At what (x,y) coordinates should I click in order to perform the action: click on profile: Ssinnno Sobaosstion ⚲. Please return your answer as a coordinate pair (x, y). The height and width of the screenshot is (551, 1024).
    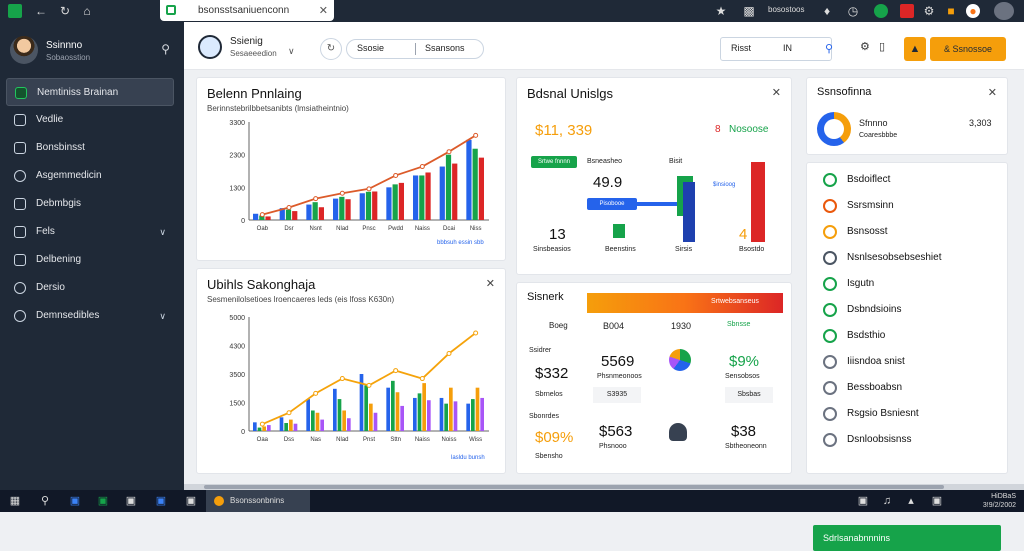
    Looking at the image, I should click on (94, 56).